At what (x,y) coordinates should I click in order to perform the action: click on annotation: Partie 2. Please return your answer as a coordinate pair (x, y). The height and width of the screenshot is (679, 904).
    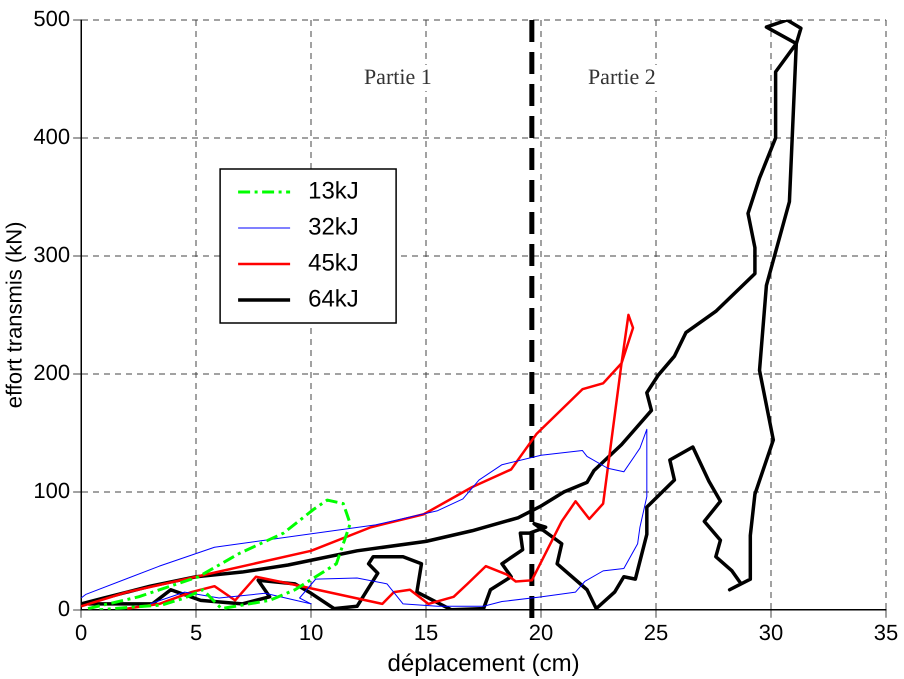
    Looking at the image, I should click on (622, 76).